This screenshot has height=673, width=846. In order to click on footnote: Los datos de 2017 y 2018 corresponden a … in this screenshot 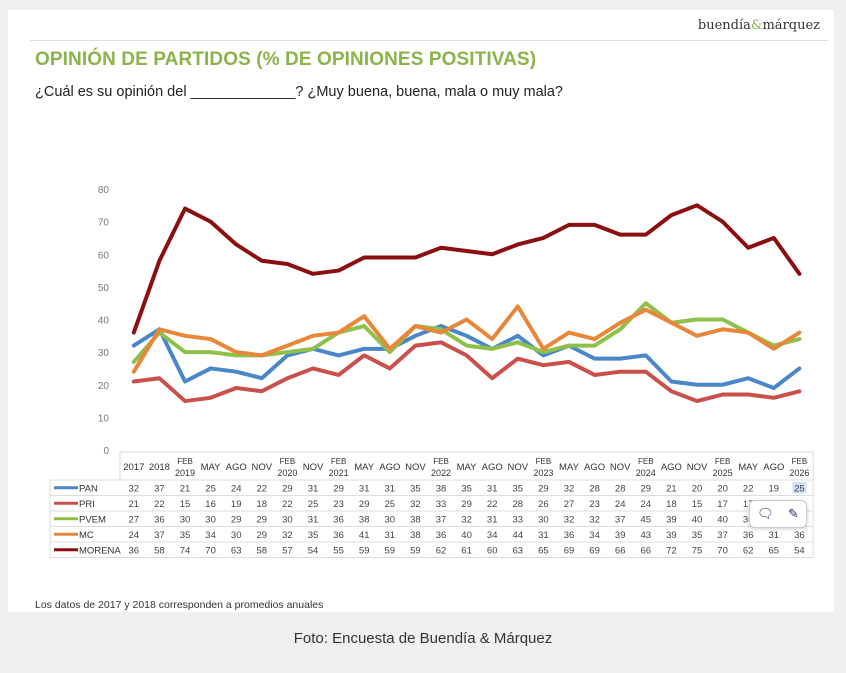, I will do `click(179, 605)`.